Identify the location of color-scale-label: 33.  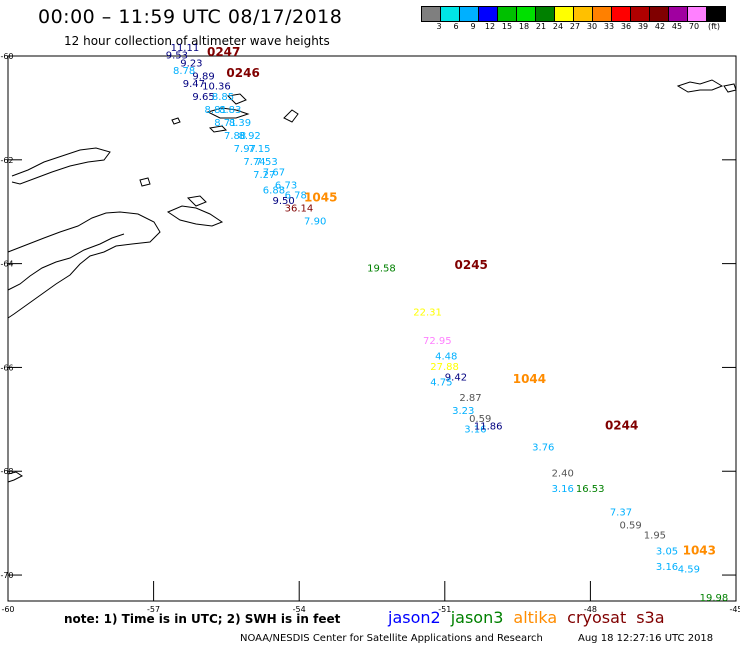
(609, 26).